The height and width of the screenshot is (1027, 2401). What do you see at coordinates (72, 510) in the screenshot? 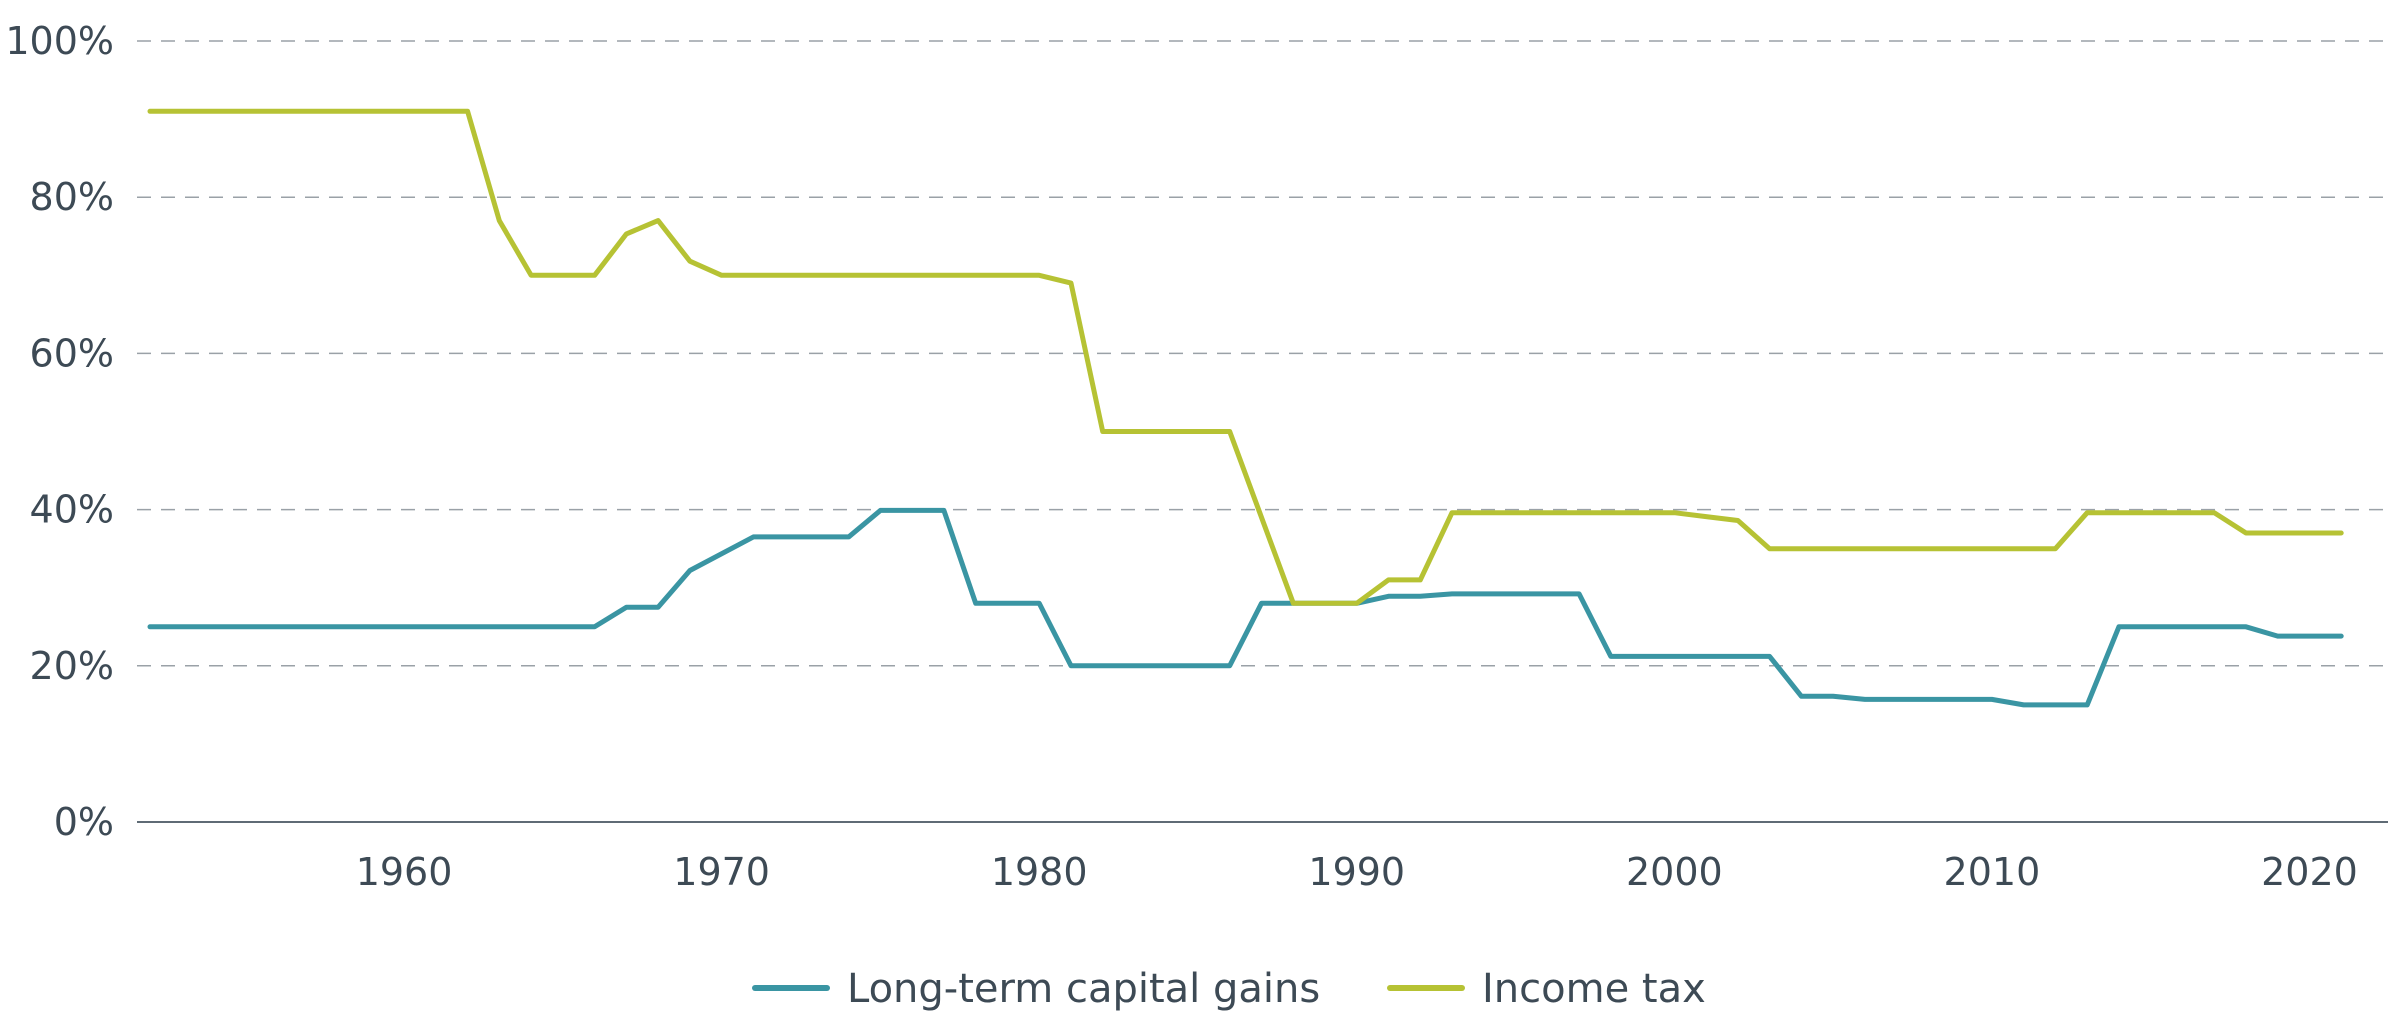
I see `y-tick-label: 40%` at bounding box center [72, 510].